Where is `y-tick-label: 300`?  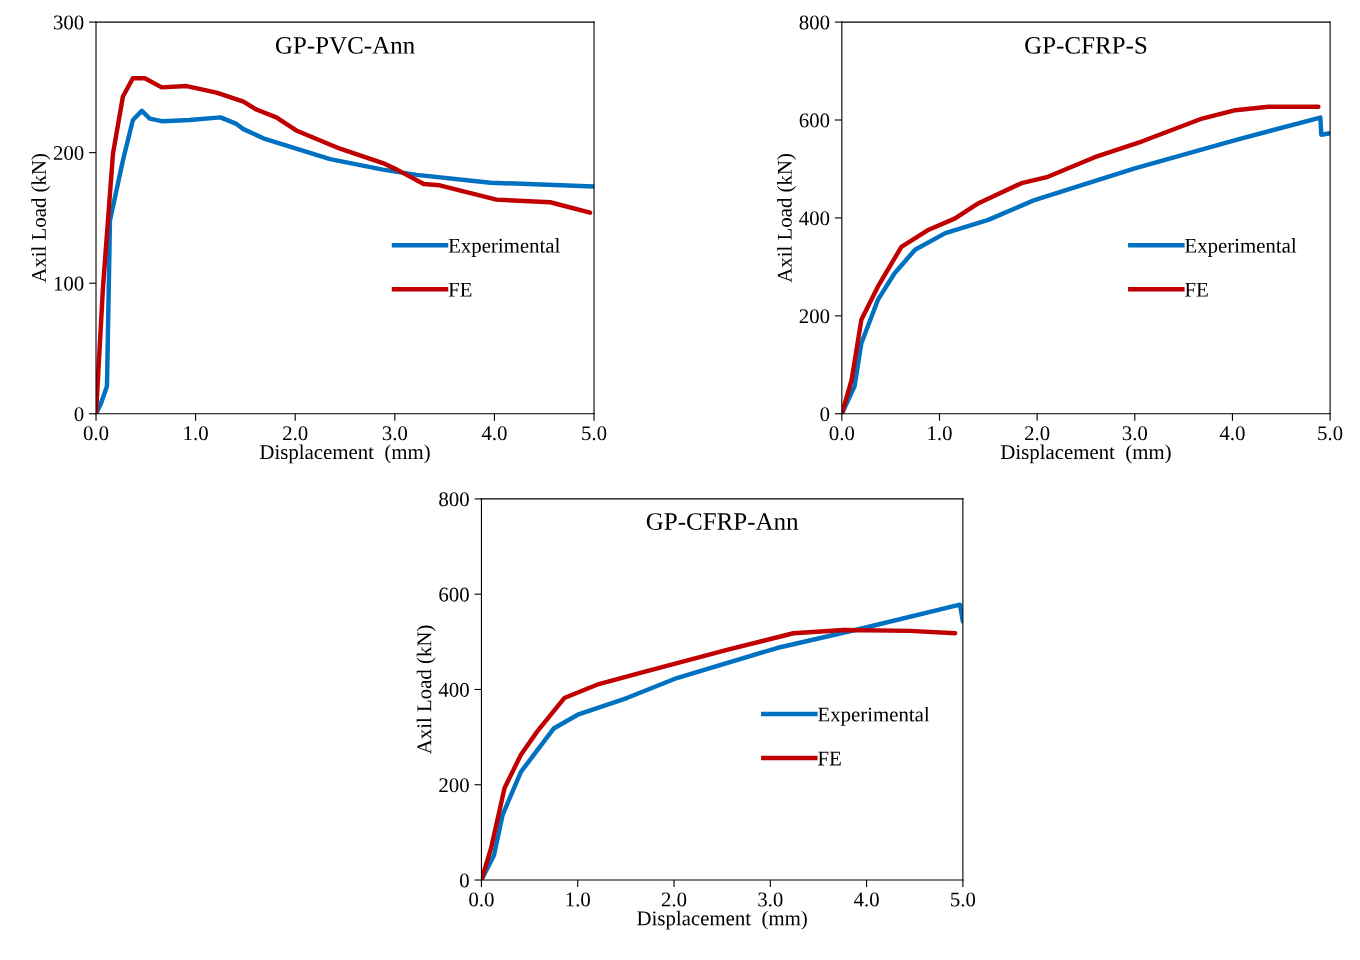
y-tick-label: 300 is located at coordinates (68, 22).